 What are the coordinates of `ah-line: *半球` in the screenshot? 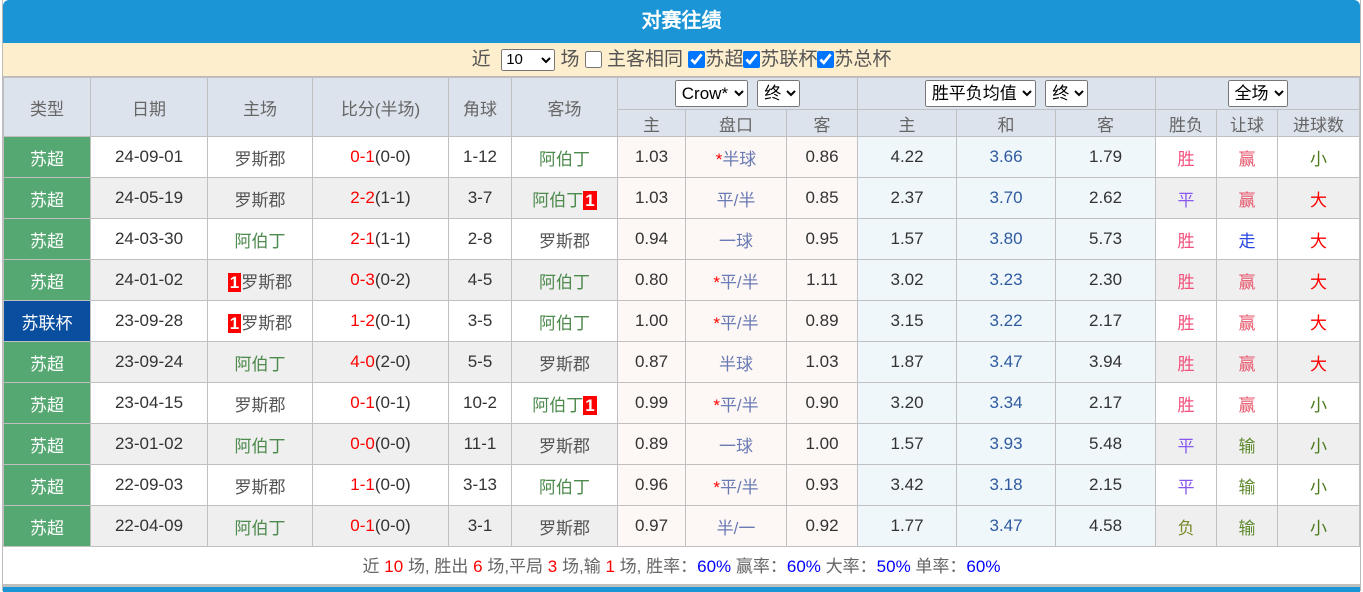 It's located at (736, 157).